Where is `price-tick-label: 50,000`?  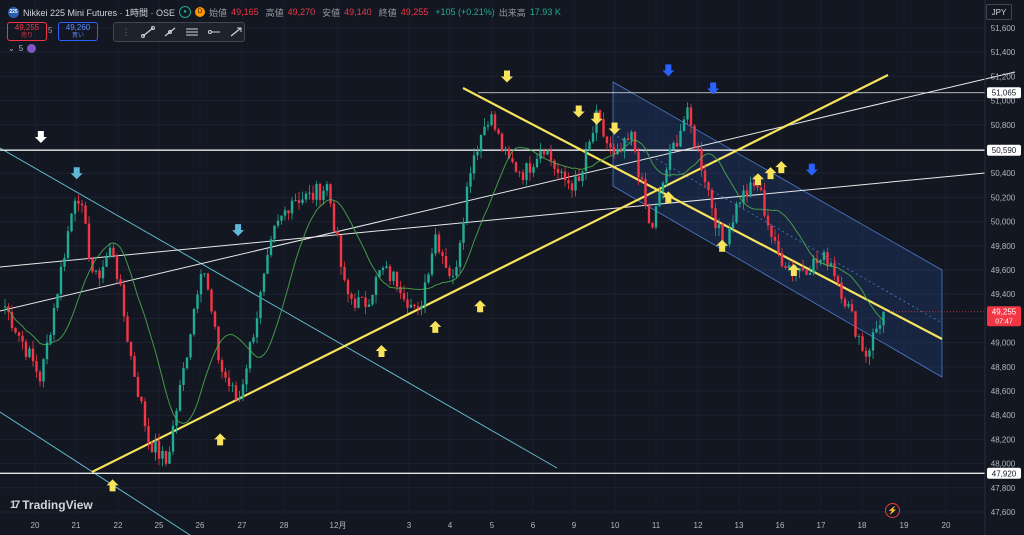 price-tick-label: 50,000 is located at coordinates (1003, 222).